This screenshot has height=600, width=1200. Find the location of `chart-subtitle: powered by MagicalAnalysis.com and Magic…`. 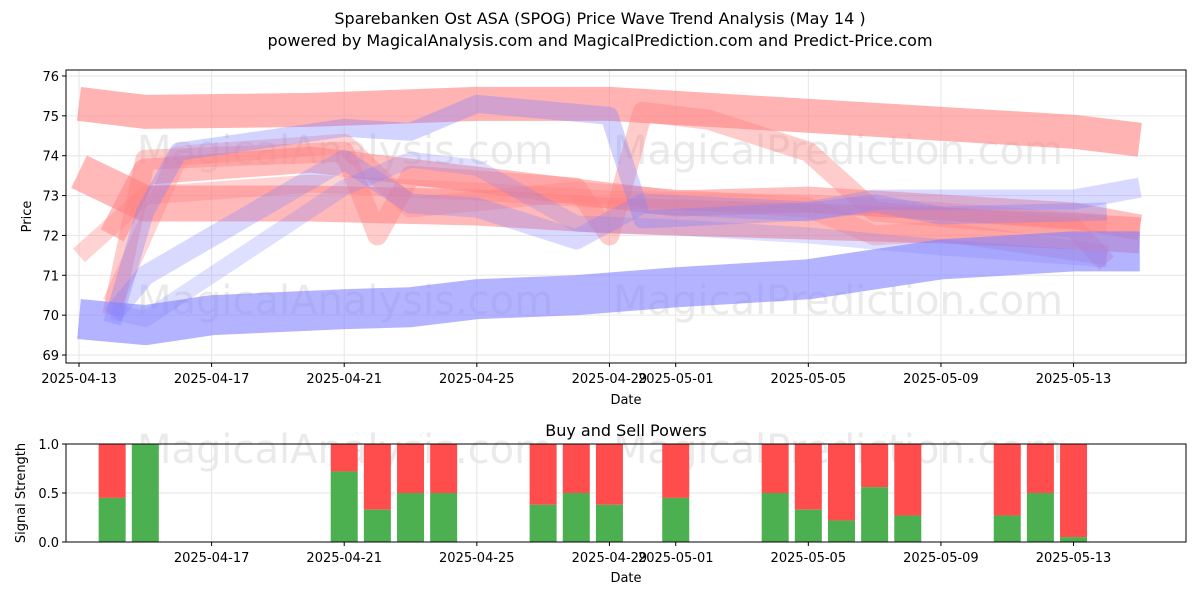

chart-subtitle: powered by MagicalAnalysis.com and Magic… is located at coordinates (600, 40).